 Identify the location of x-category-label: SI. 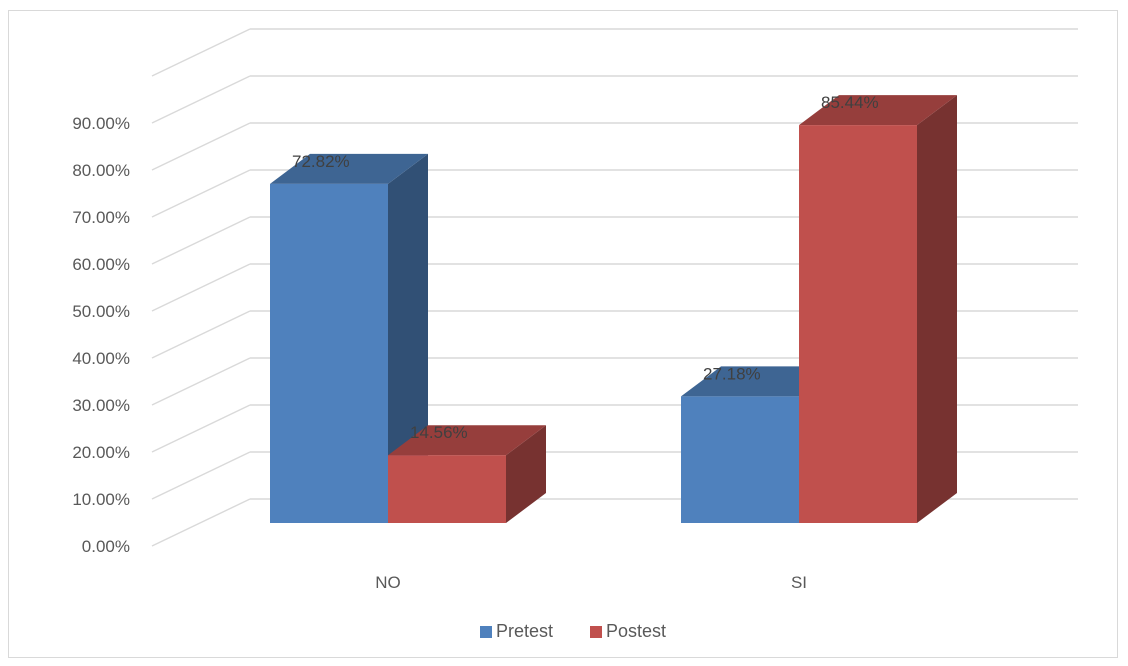
(799, 582).